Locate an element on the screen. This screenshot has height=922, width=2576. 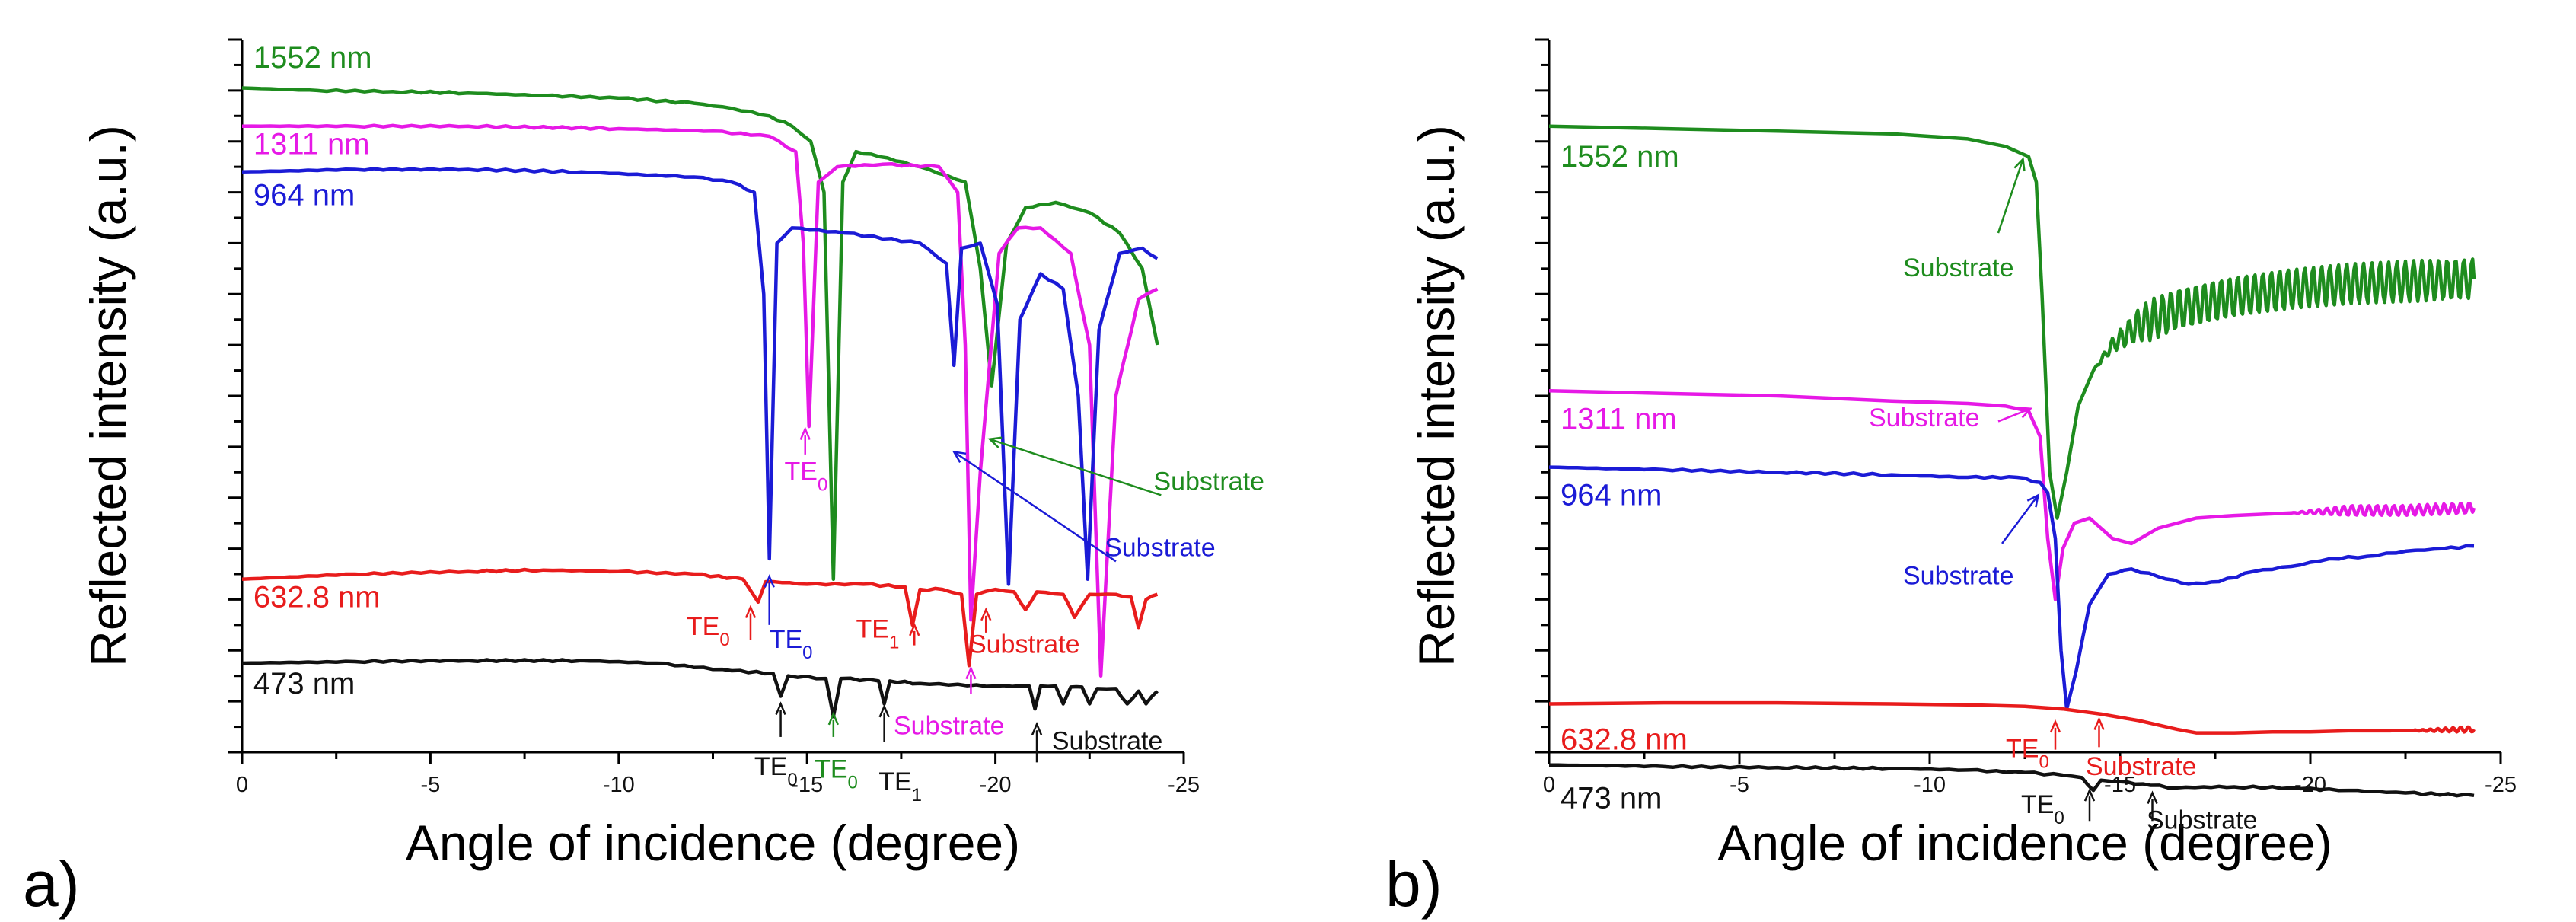
a-x-axis-label: Angle of incidence (degree) is located at coordinates (713, 843).